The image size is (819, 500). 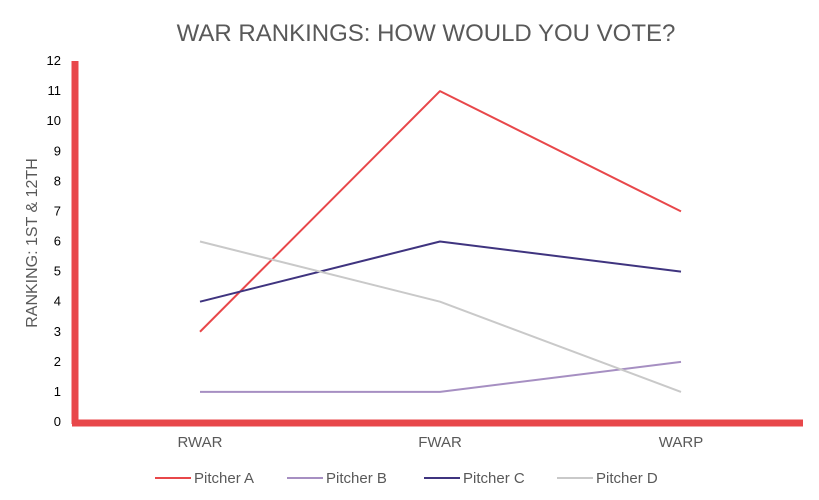 I want to click on legend-label: Pitcher D, so click(x=627, y=478).